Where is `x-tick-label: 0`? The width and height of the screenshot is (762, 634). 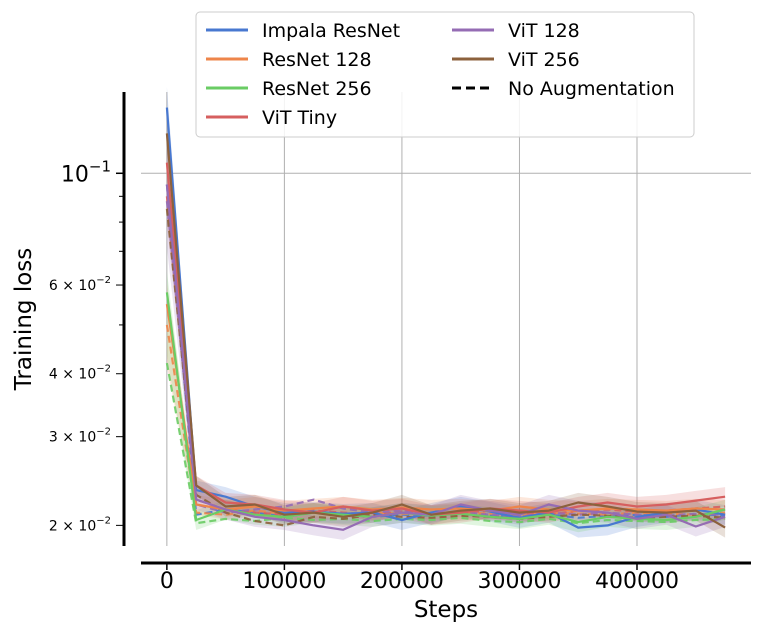 x-tick-label: 0 is located at coordinates (167, 581).